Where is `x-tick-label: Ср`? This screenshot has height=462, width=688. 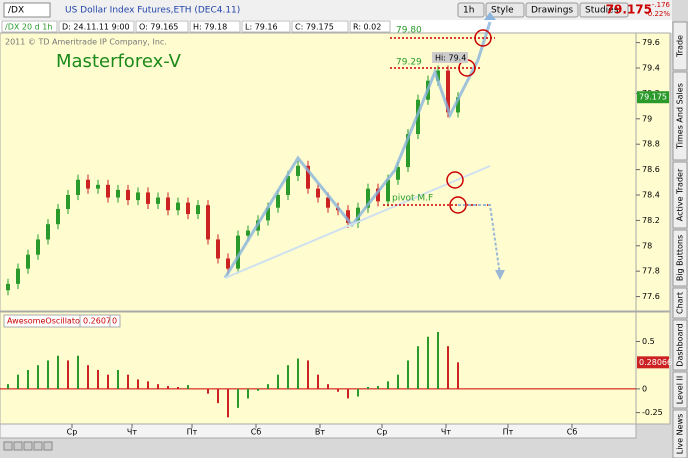
x-tick-label: Ср is located at coordinates (72, 432).